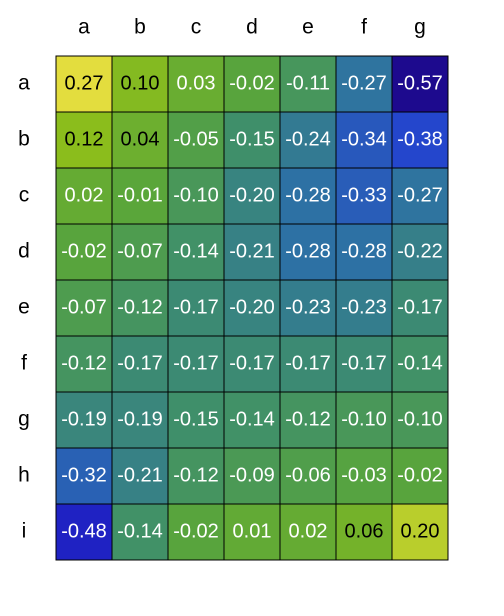 The width and height of the screenshot is (504, 616). I want to click on column-label: d, so click(252, 27).